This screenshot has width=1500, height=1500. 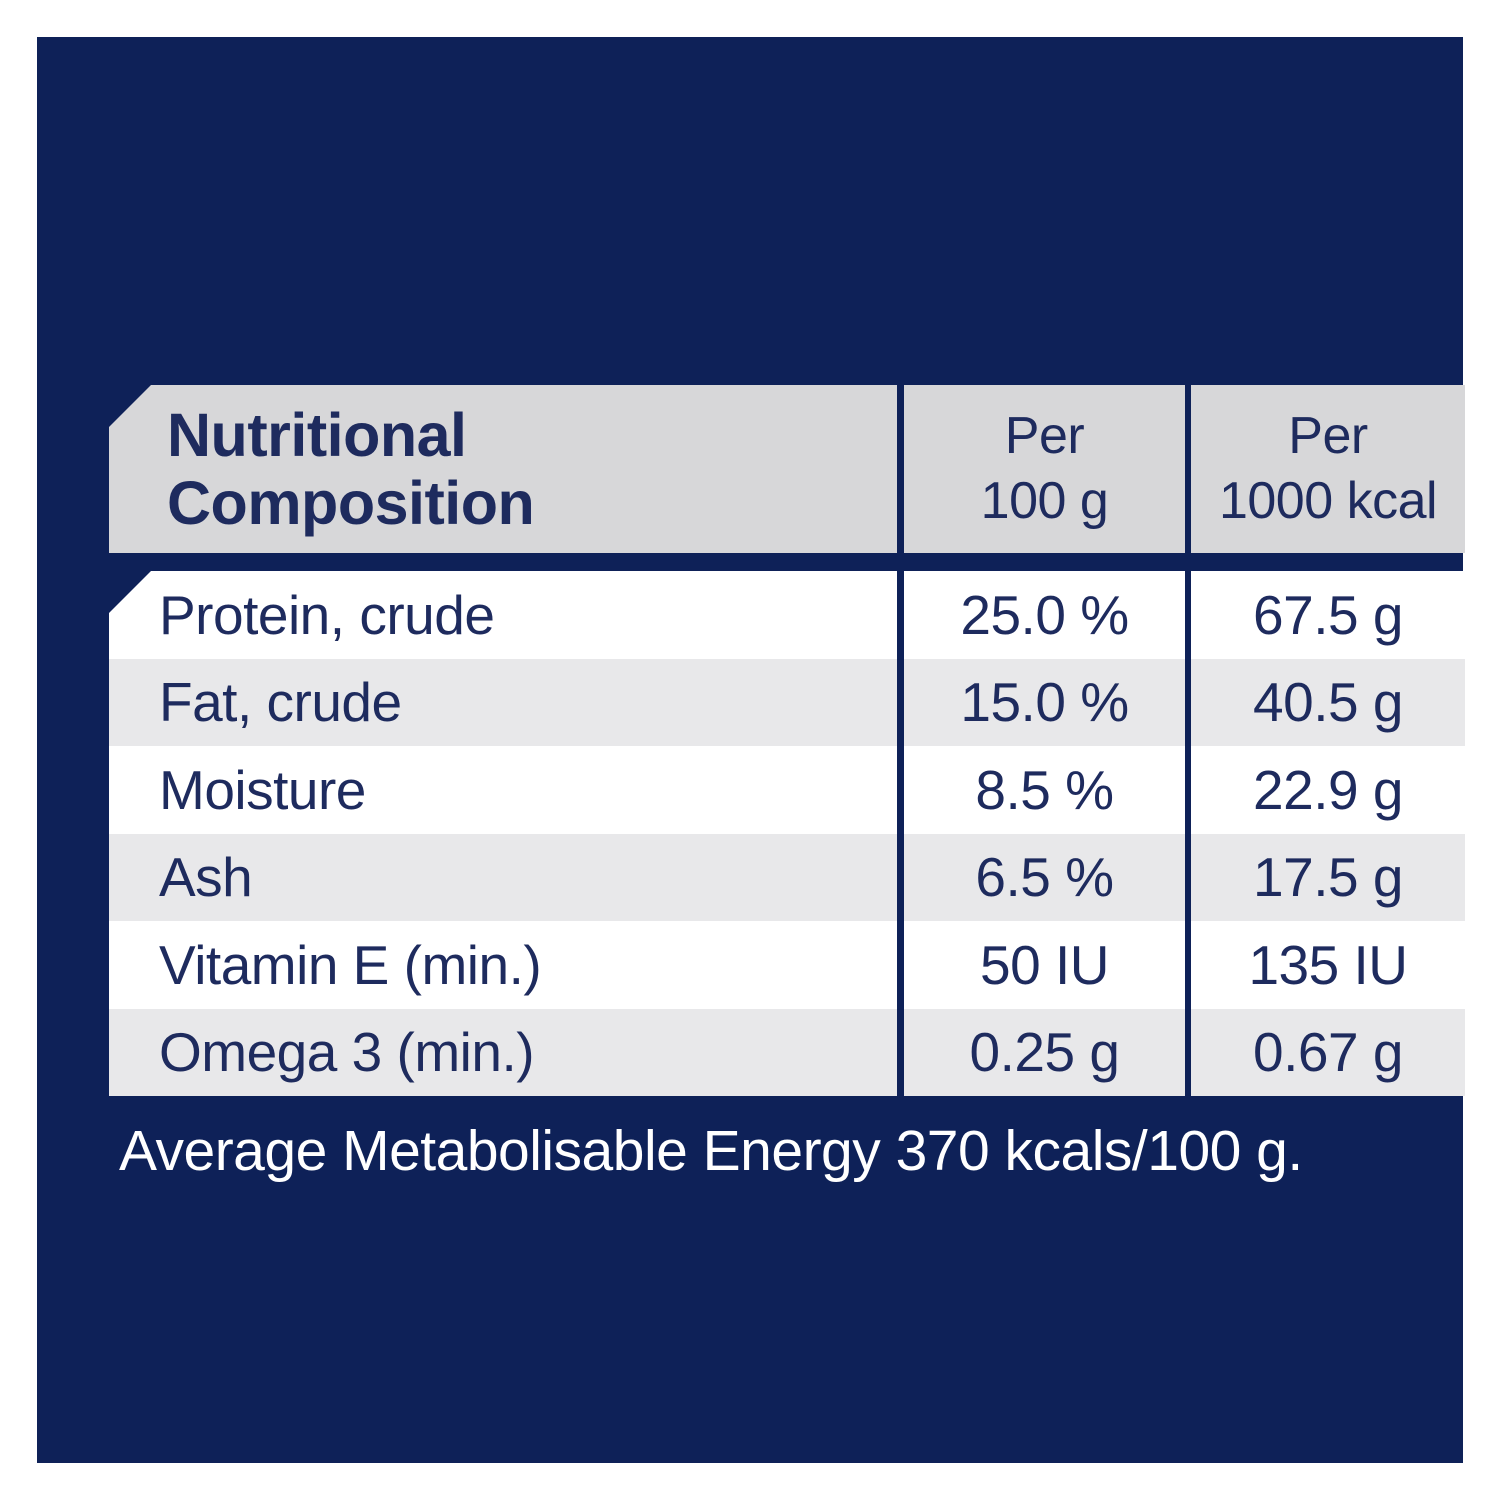 What do you see at coordinates (1328, 877) in the screenshot?
I see `row-value-per-1000kcal: 17.5 g` at bounding box center [1328, 877].